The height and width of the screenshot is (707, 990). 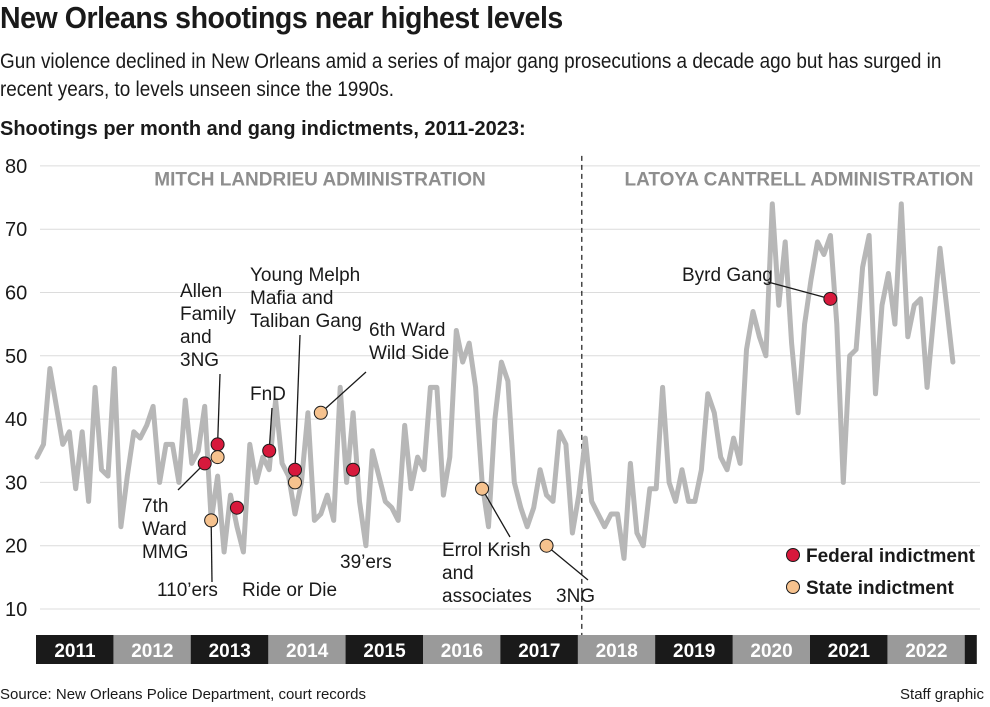 What do you see at coordinates (798, 180) in the screenshot?
I see `era-label-cantrell: LATOYA CANTRELL ADMINISTRATION` at bounding box center [798, 180].